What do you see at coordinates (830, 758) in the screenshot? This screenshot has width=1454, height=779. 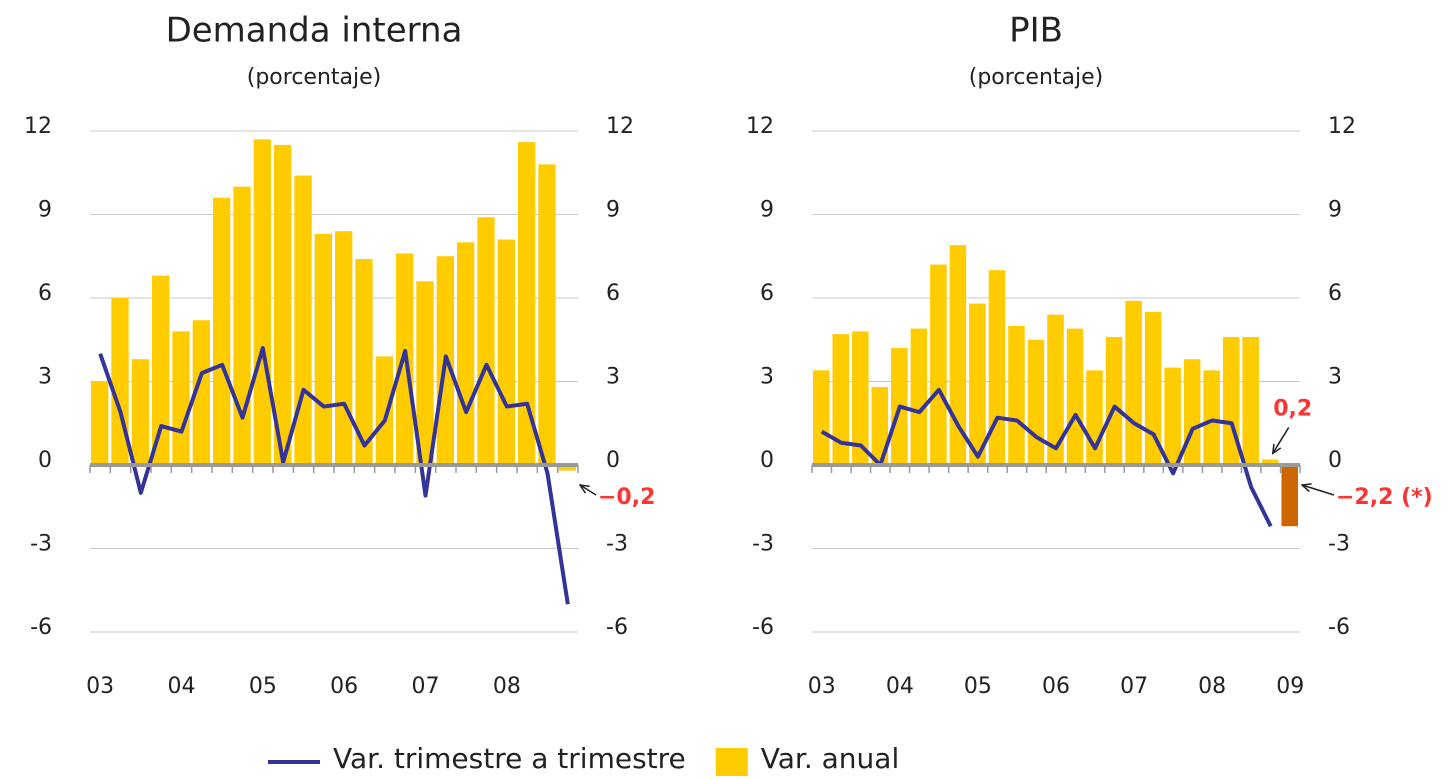 I see `legend-label: Var. anual` at bounding box center [830, 758].